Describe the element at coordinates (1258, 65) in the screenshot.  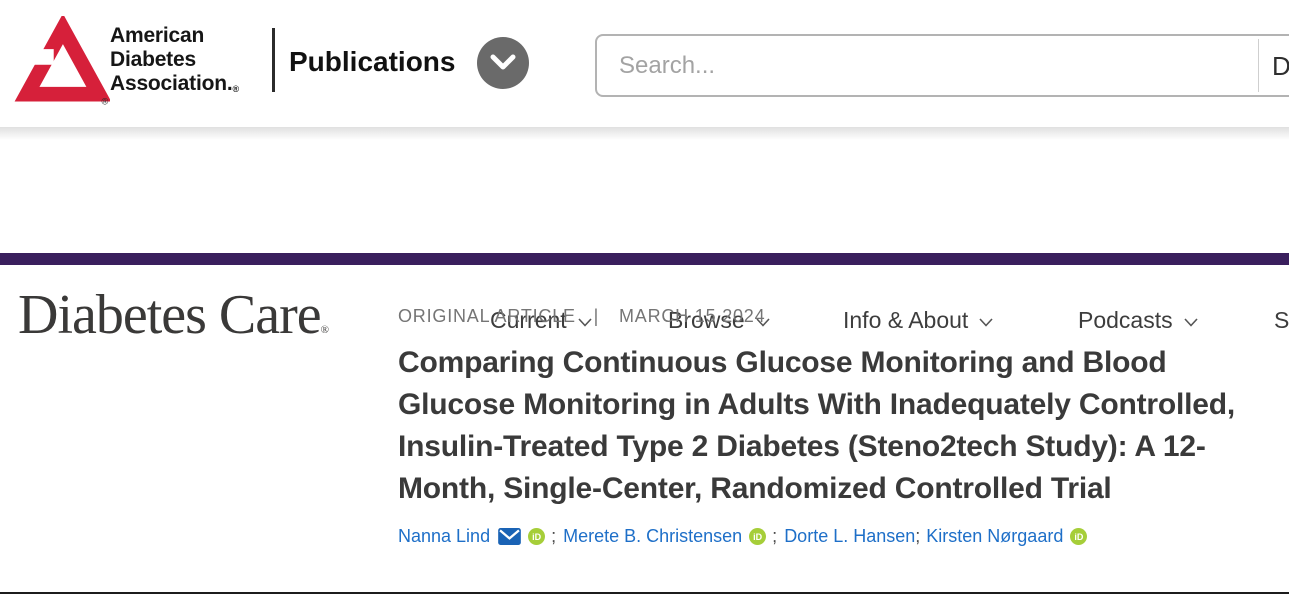
I see `search-scope-divider` at that location.